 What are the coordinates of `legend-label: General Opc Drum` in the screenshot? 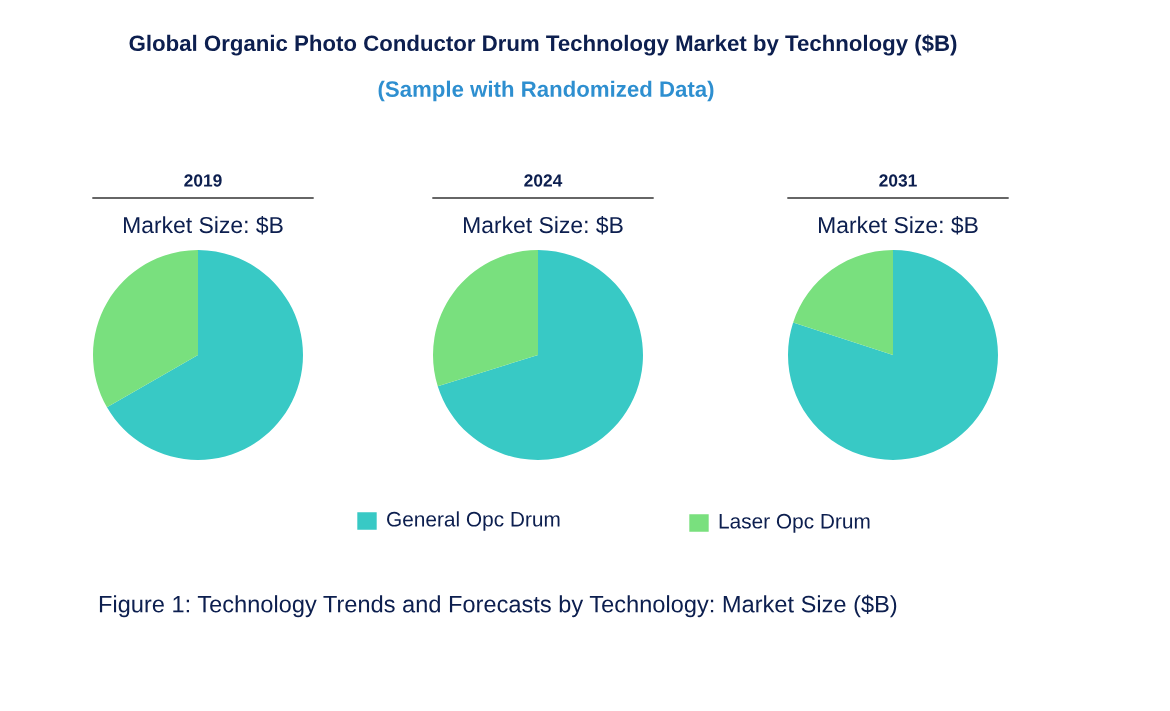 It's located at (473, 521).